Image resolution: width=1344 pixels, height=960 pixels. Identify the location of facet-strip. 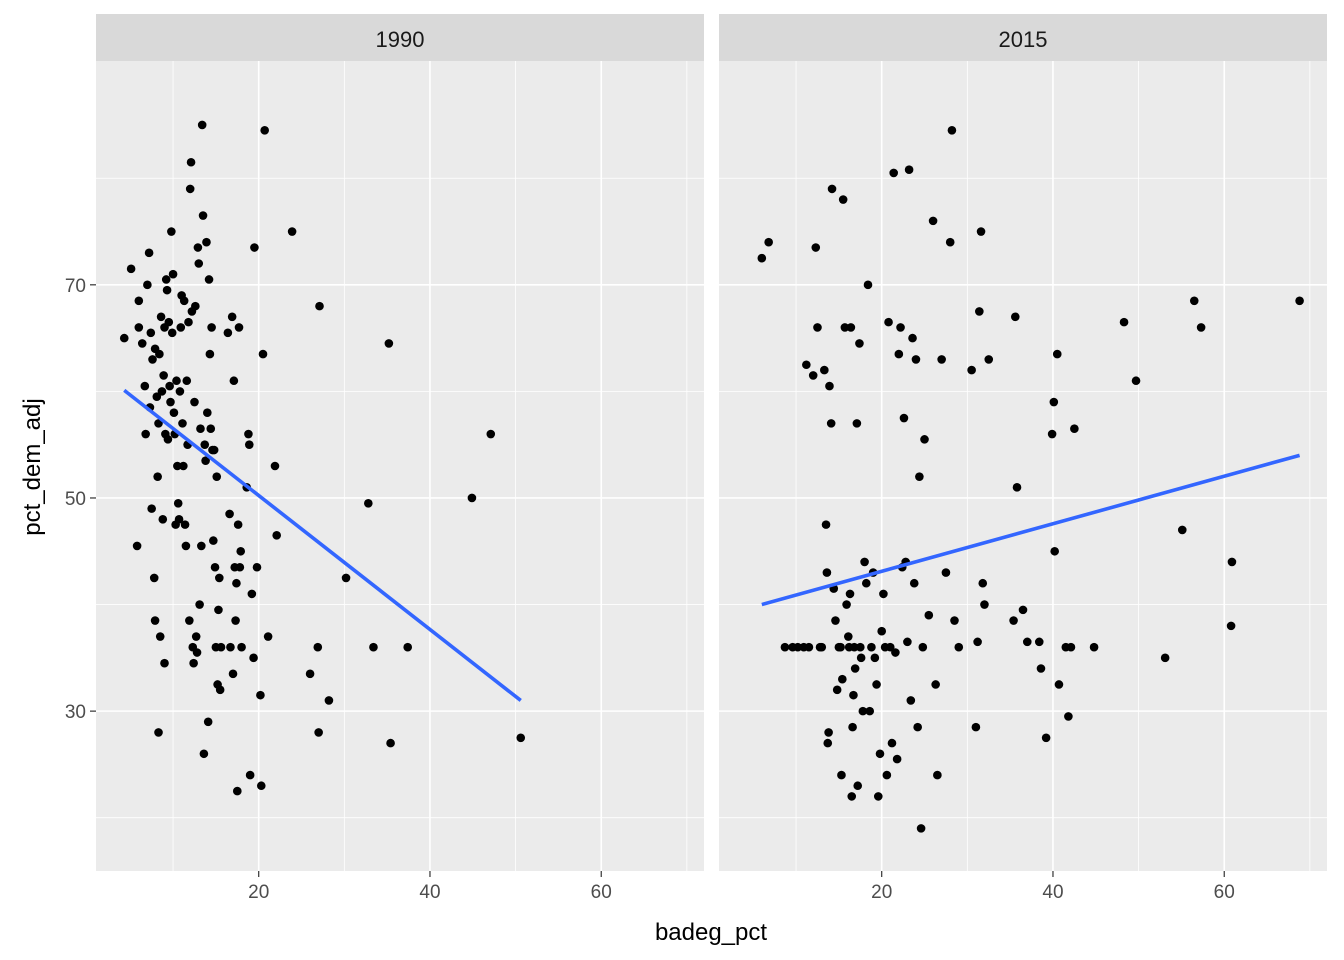
(1023, 37).